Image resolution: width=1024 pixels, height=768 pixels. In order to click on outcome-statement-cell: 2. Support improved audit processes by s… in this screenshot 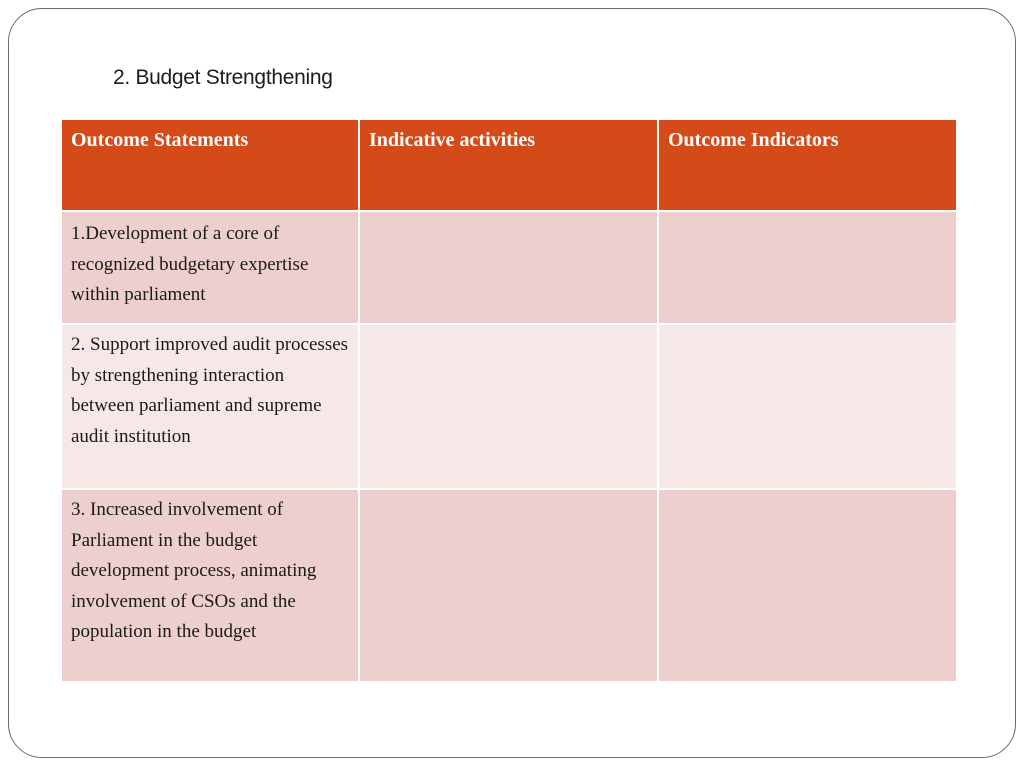, I will do `click(210, 406)`.